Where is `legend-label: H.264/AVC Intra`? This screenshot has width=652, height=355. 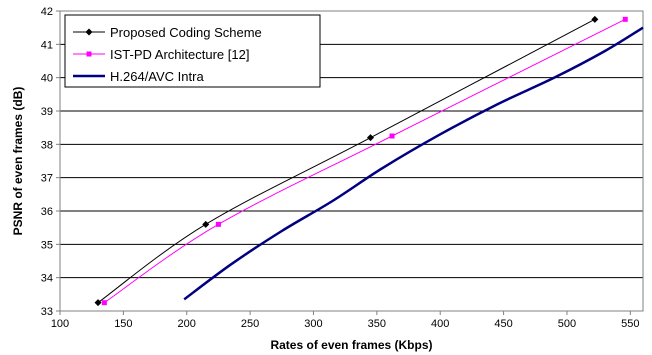
legend-label: H.264/AVC Intra is located at coordinates (157, 76).